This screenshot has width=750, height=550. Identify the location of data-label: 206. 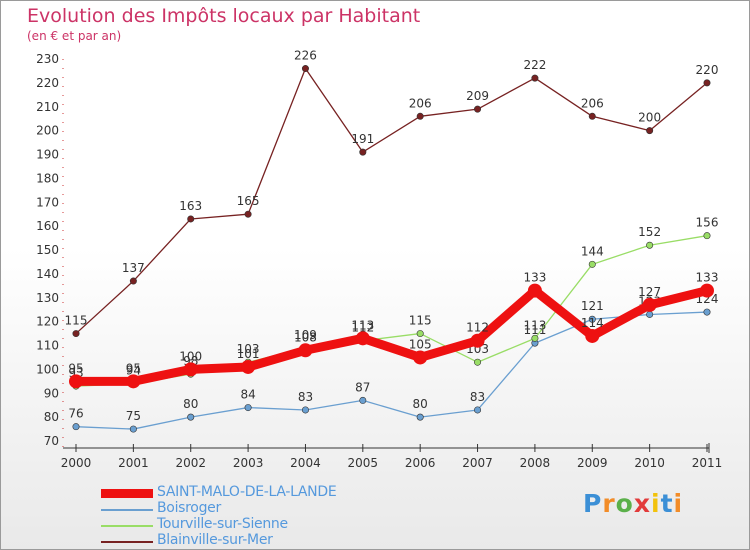
(592, 103).